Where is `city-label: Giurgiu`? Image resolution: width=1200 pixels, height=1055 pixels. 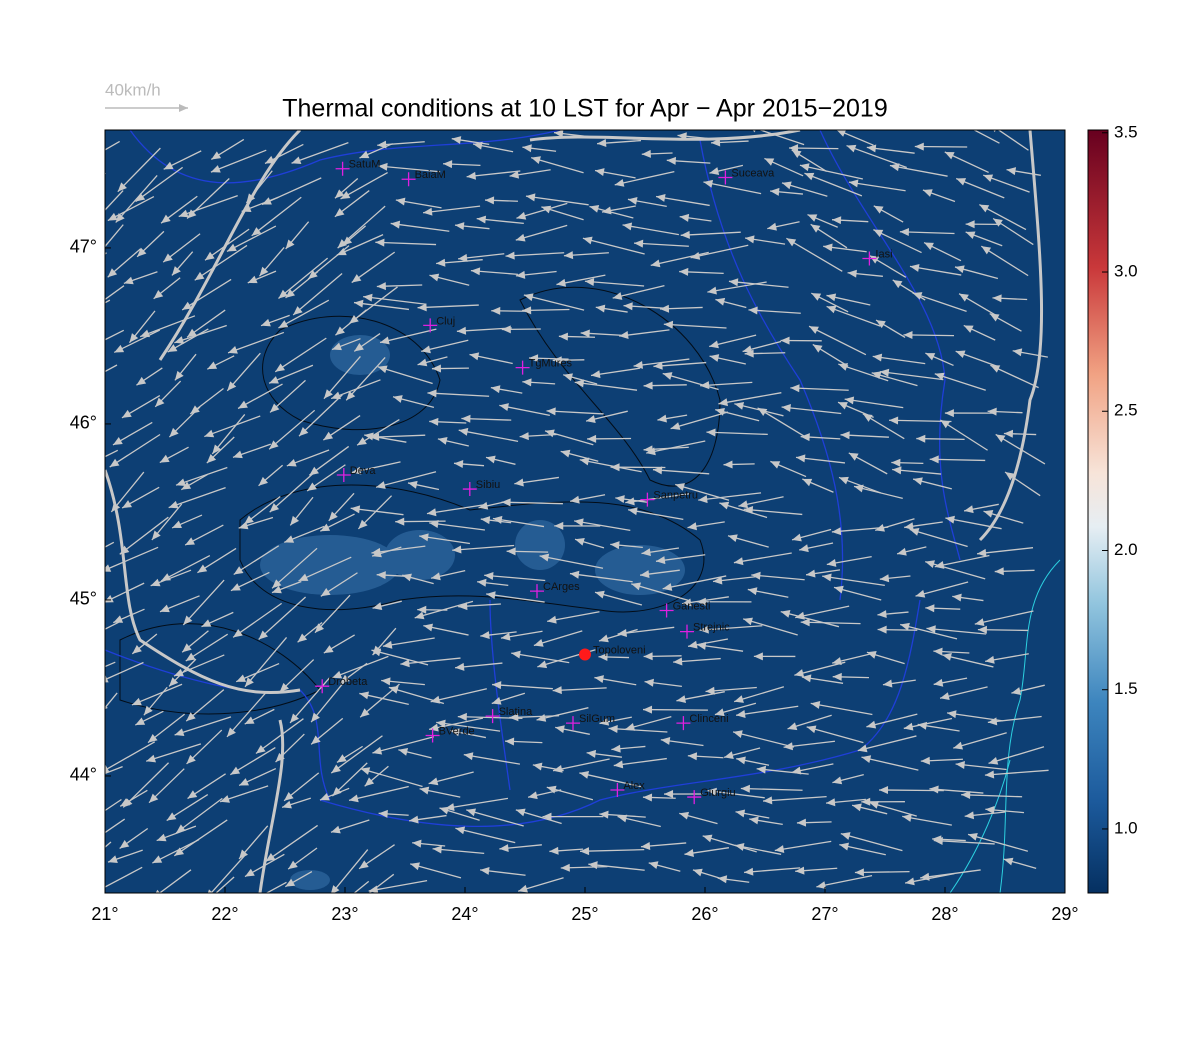 city-label: Giurgiu is located at coordinates (717, 793).